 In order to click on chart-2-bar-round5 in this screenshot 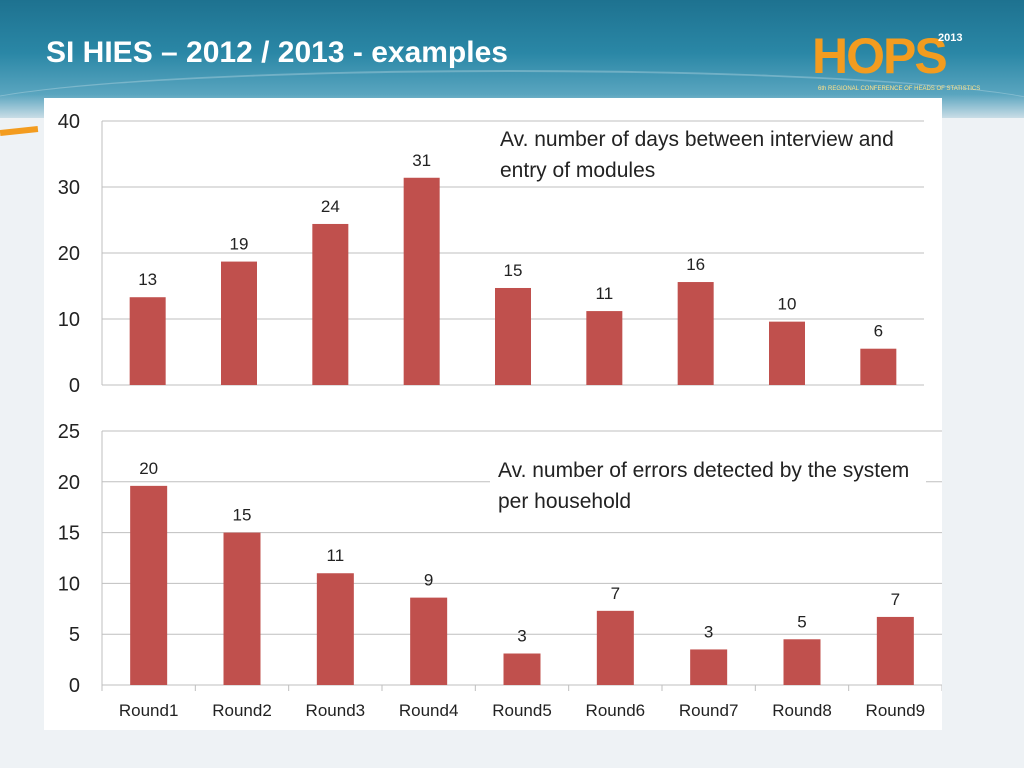, I will do `click(522, 669)`.